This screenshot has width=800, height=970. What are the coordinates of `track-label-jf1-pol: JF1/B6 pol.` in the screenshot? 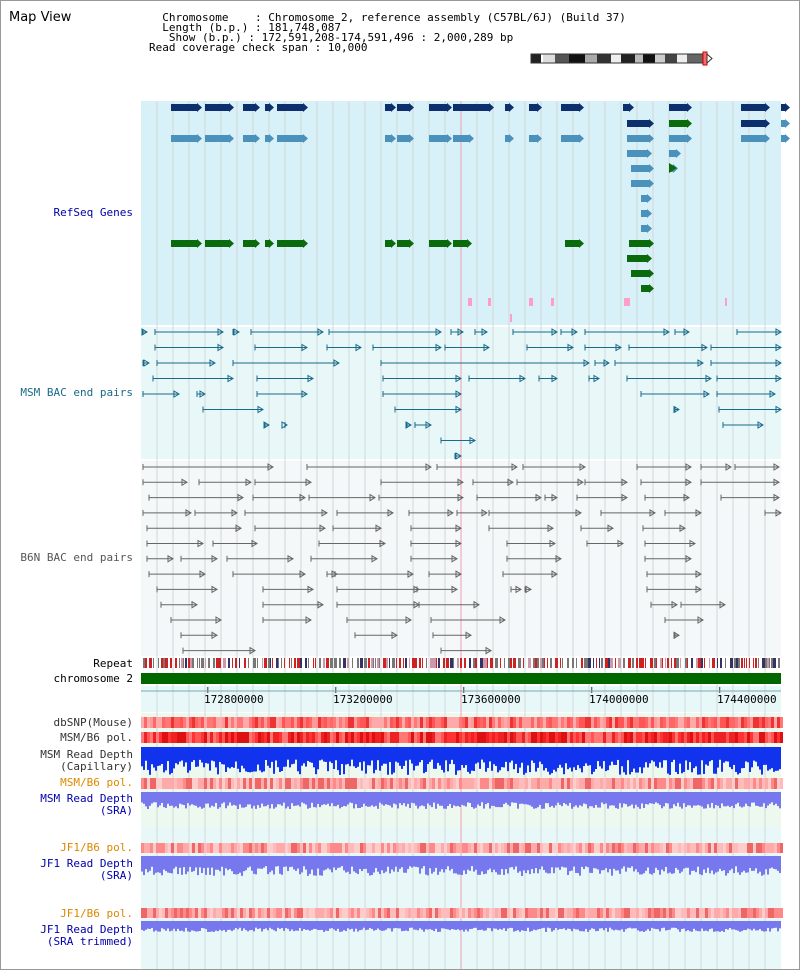 It's located at (96, 847).